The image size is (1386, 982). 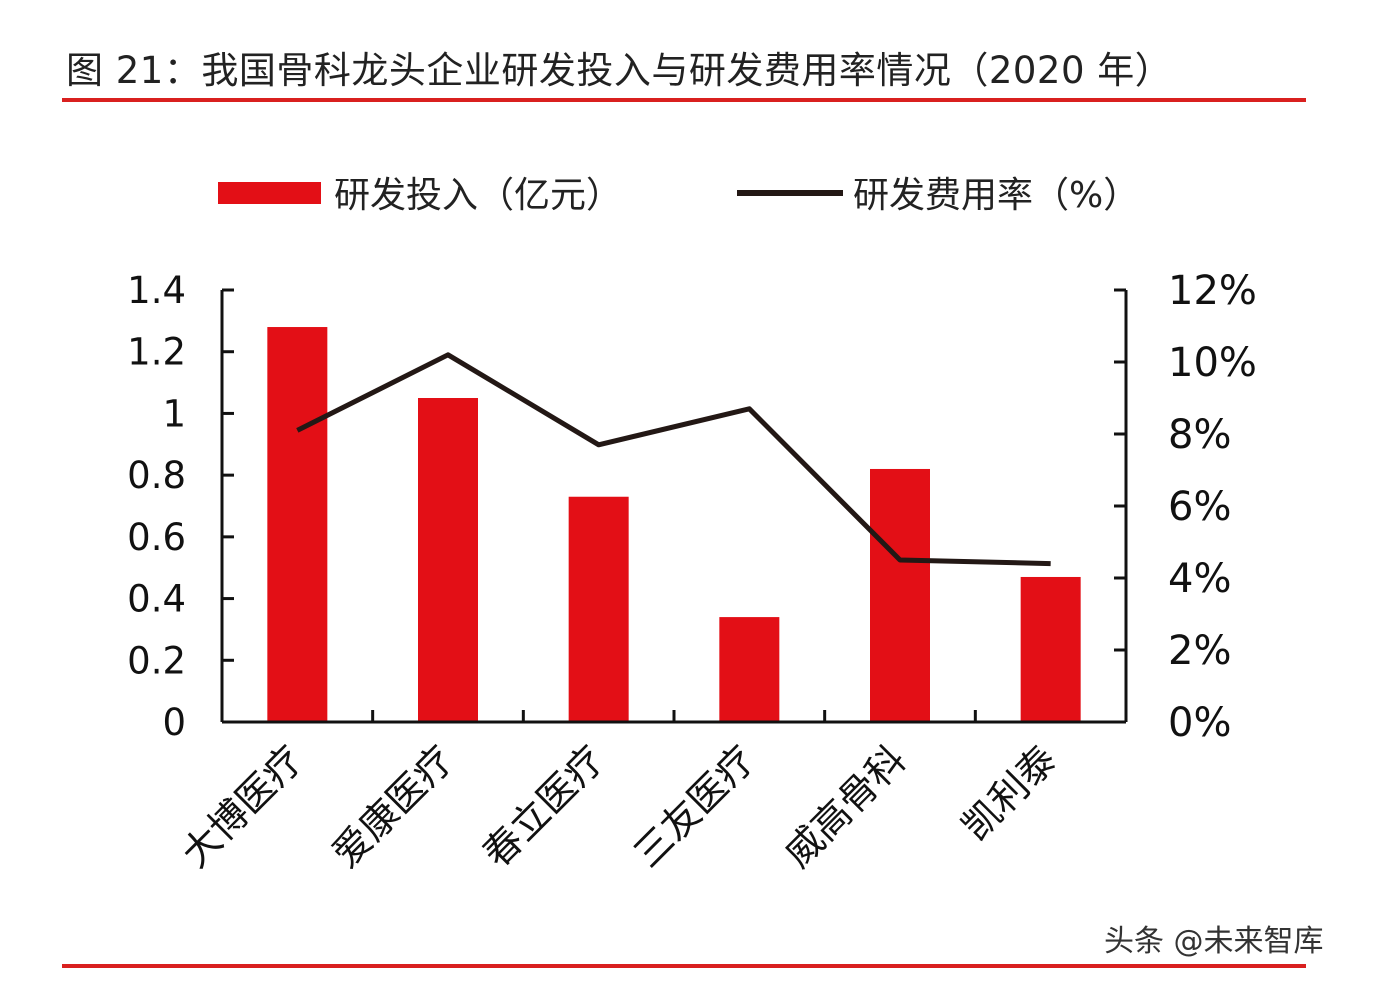 I want to click on right-tick-label: 0%, so click(x=1199, y=723).